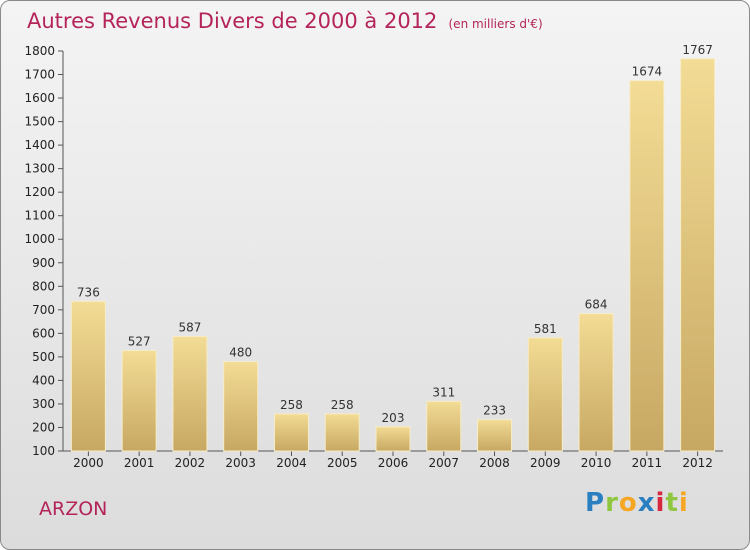  What do you see at coordinates (647, 463) in the screenshot?
I see `x-tick-label: 2011` at bounding box center [647, 463].